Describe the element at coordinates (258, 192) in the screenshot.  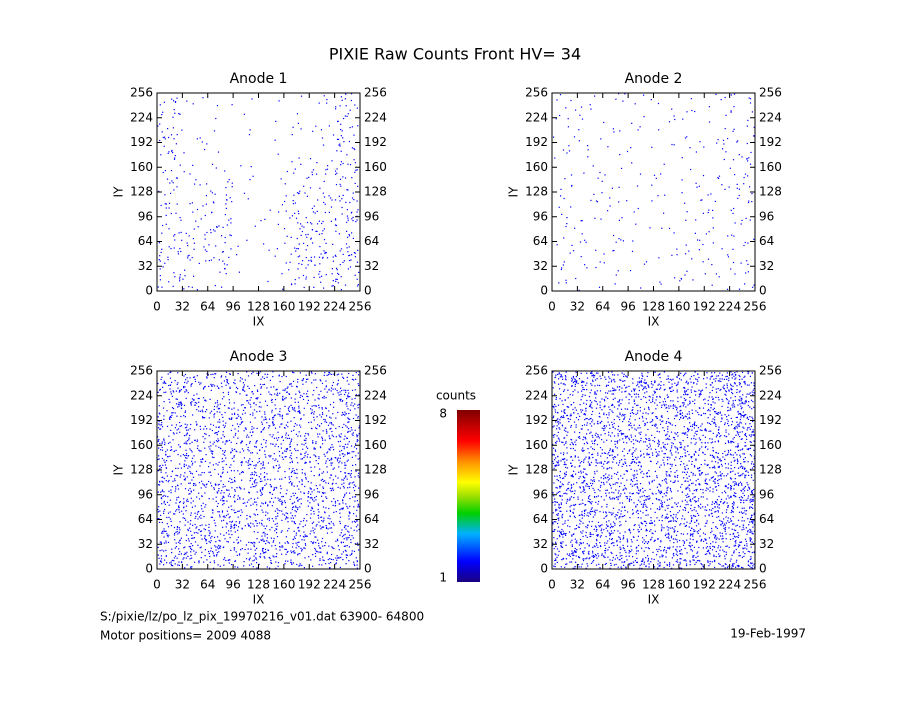
I see `plot-frame` at that location.